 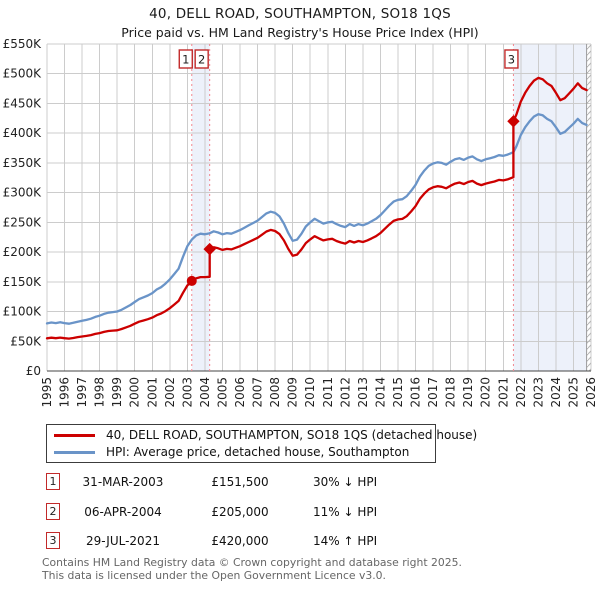 I want to click on sale-3-marker, so click(x=513, y=121).